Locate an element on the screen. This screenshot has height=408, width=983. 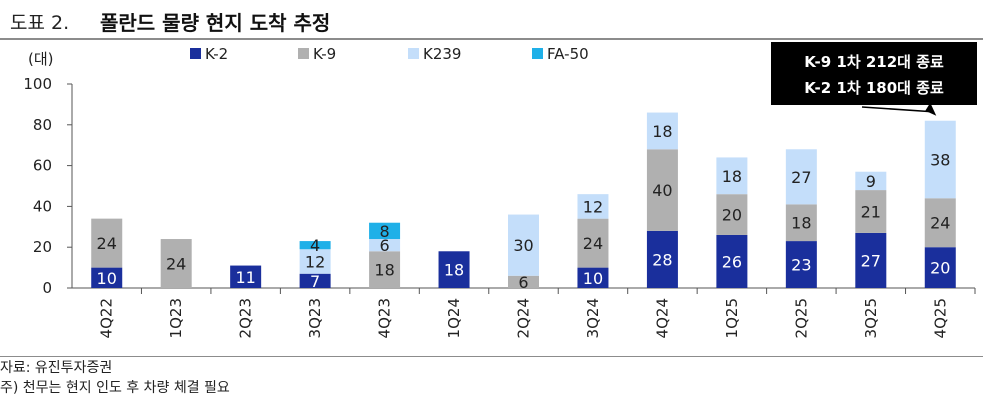
annotation-box is located at coordinates (874, 73).